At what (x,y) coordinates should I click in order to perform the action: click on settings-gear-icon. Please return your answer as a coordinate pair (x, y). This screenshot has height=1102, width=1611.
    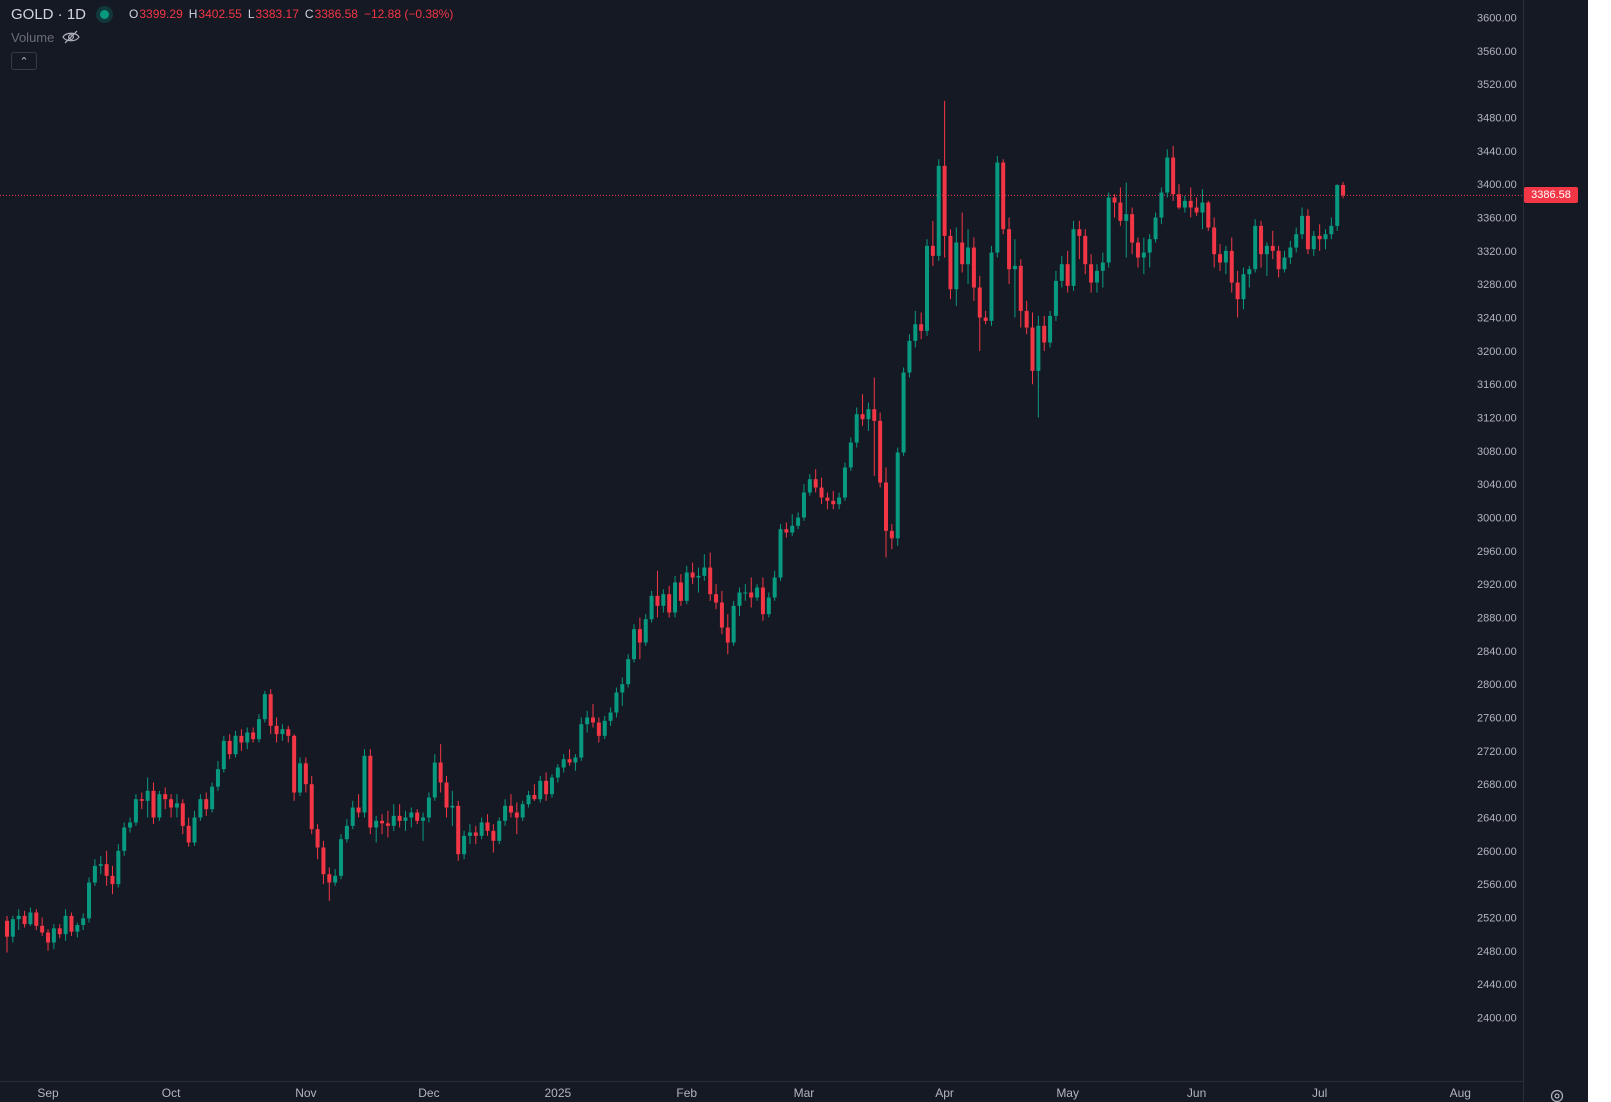
    Looking at the image, I should click on (1557, 1095).